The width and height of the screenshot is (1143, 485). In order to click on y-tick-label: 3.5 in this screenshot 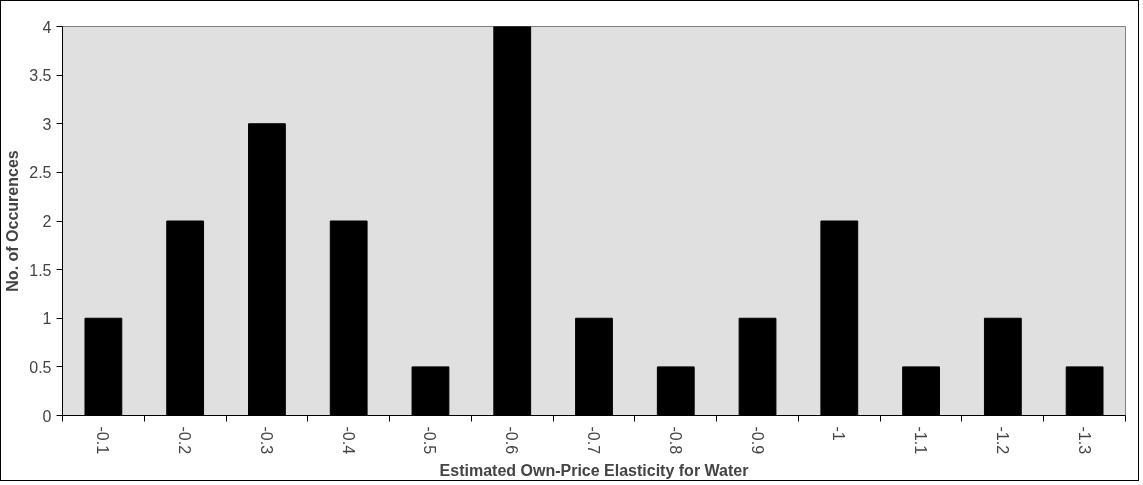, I will do `click(40, 76)`.